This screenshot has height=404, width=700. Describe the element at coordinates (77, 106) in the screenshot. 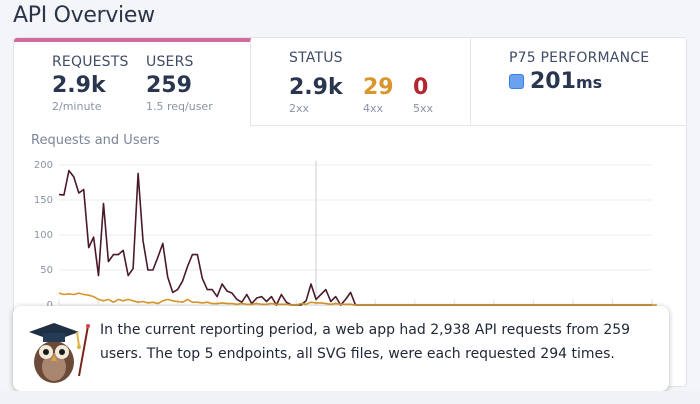

I see `requests-rate: 2/minute` at that location.